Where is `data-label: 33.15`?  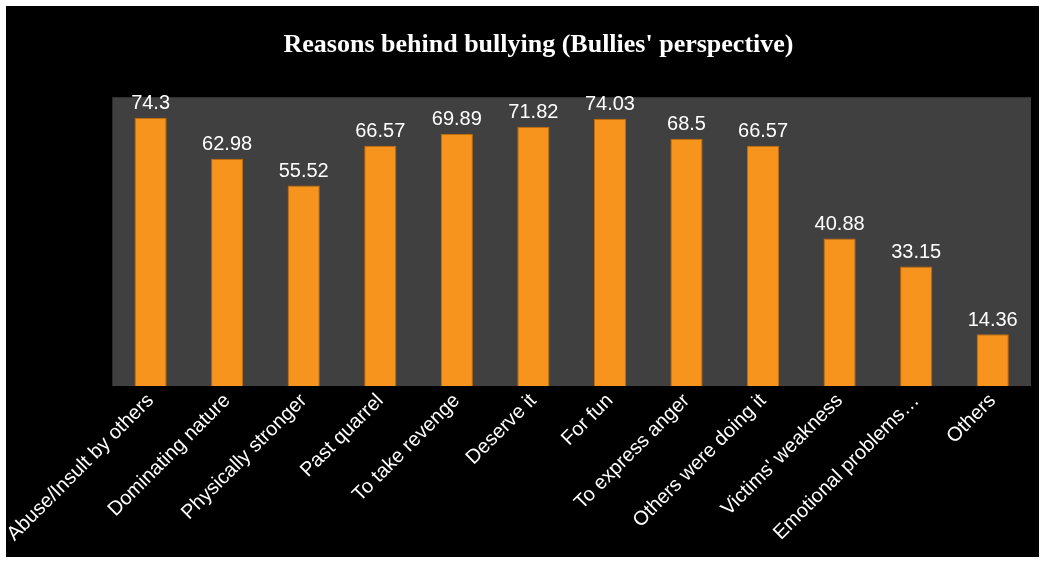
data-label: 33.15 is located at coordinates (916, 250).